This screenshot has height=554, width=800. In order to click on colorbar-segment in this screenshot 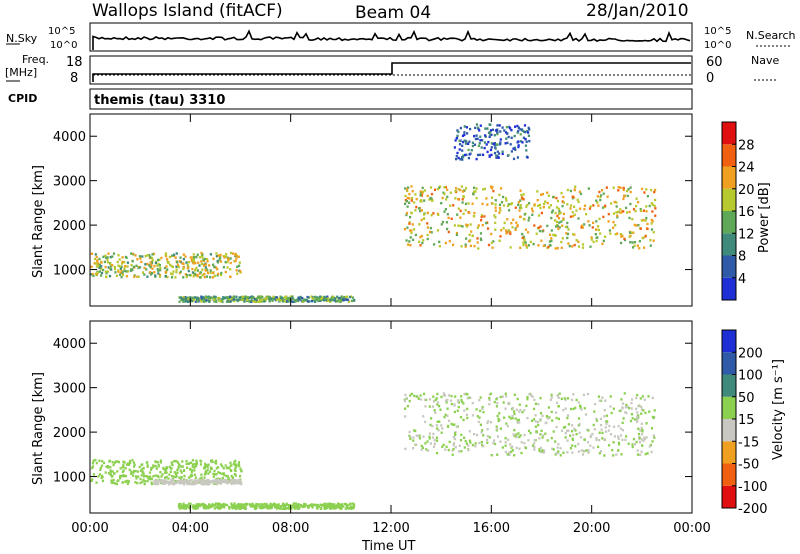, I will do `click(729, 385)`.